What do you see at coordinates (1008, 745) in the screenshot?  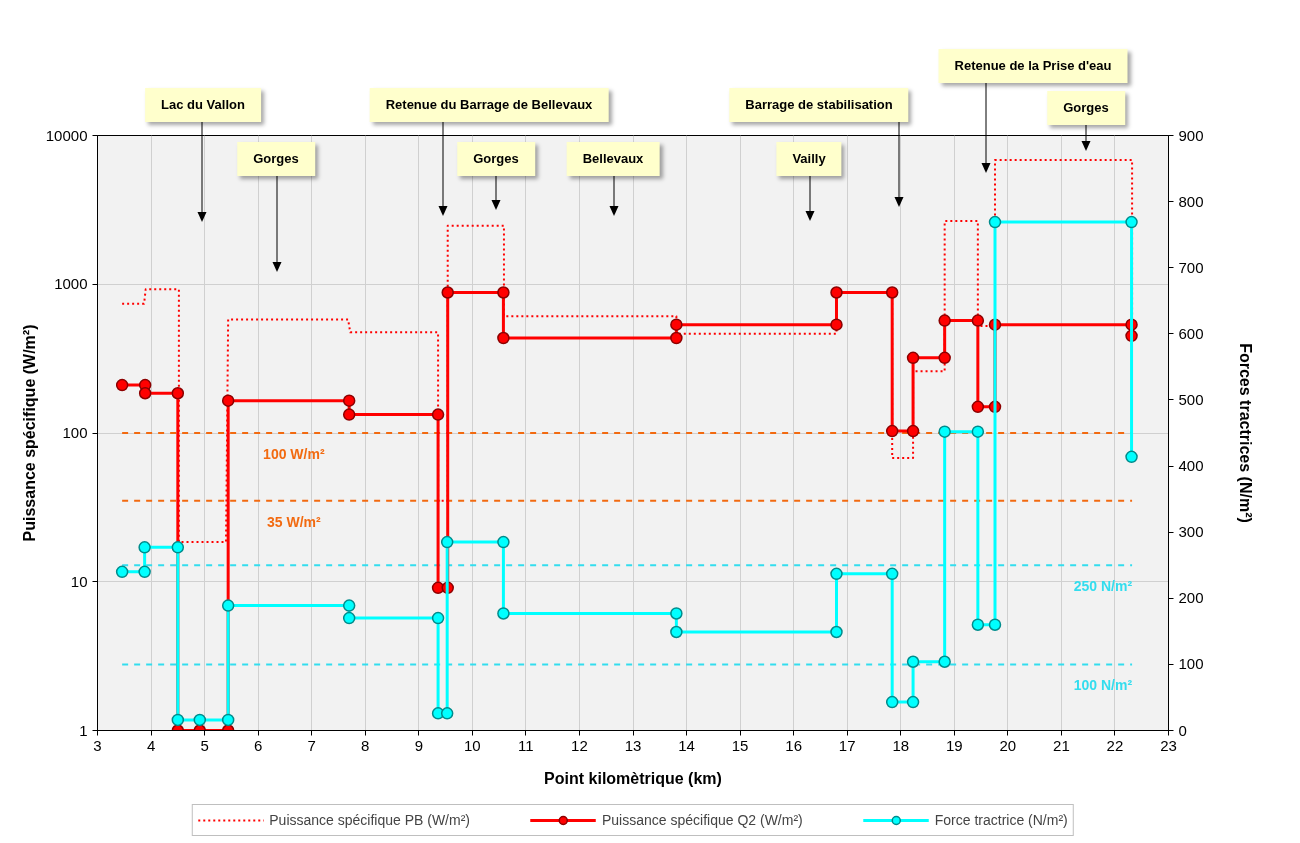 I see `x-tick-label: 20` at bounding box center [1008, 745].